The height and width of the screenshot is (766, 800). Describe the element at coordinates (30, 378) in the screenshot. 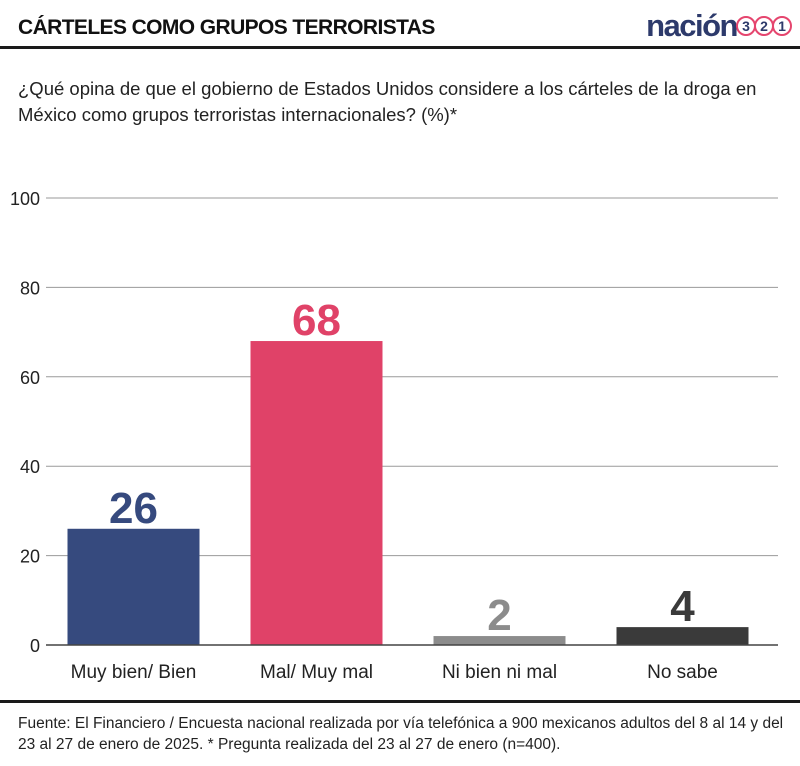

I see `y-tick-label: 60` at that location.